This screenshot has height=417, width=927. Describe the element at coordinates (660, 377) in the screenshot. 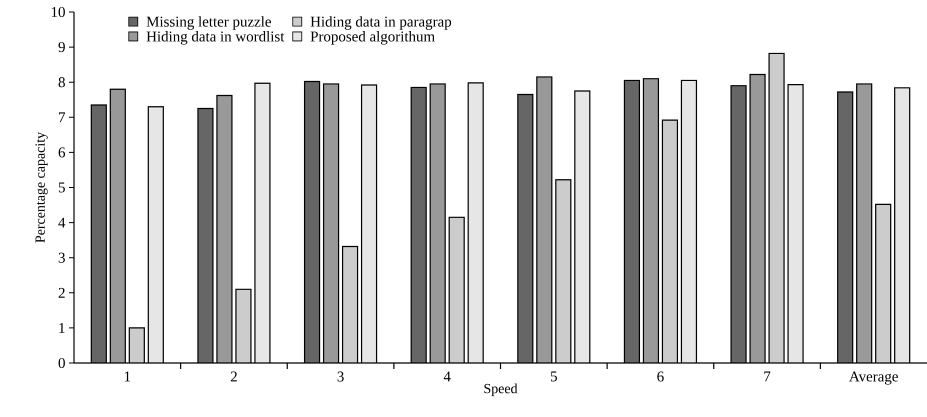

I see `x-tick-label: 6` at that location.